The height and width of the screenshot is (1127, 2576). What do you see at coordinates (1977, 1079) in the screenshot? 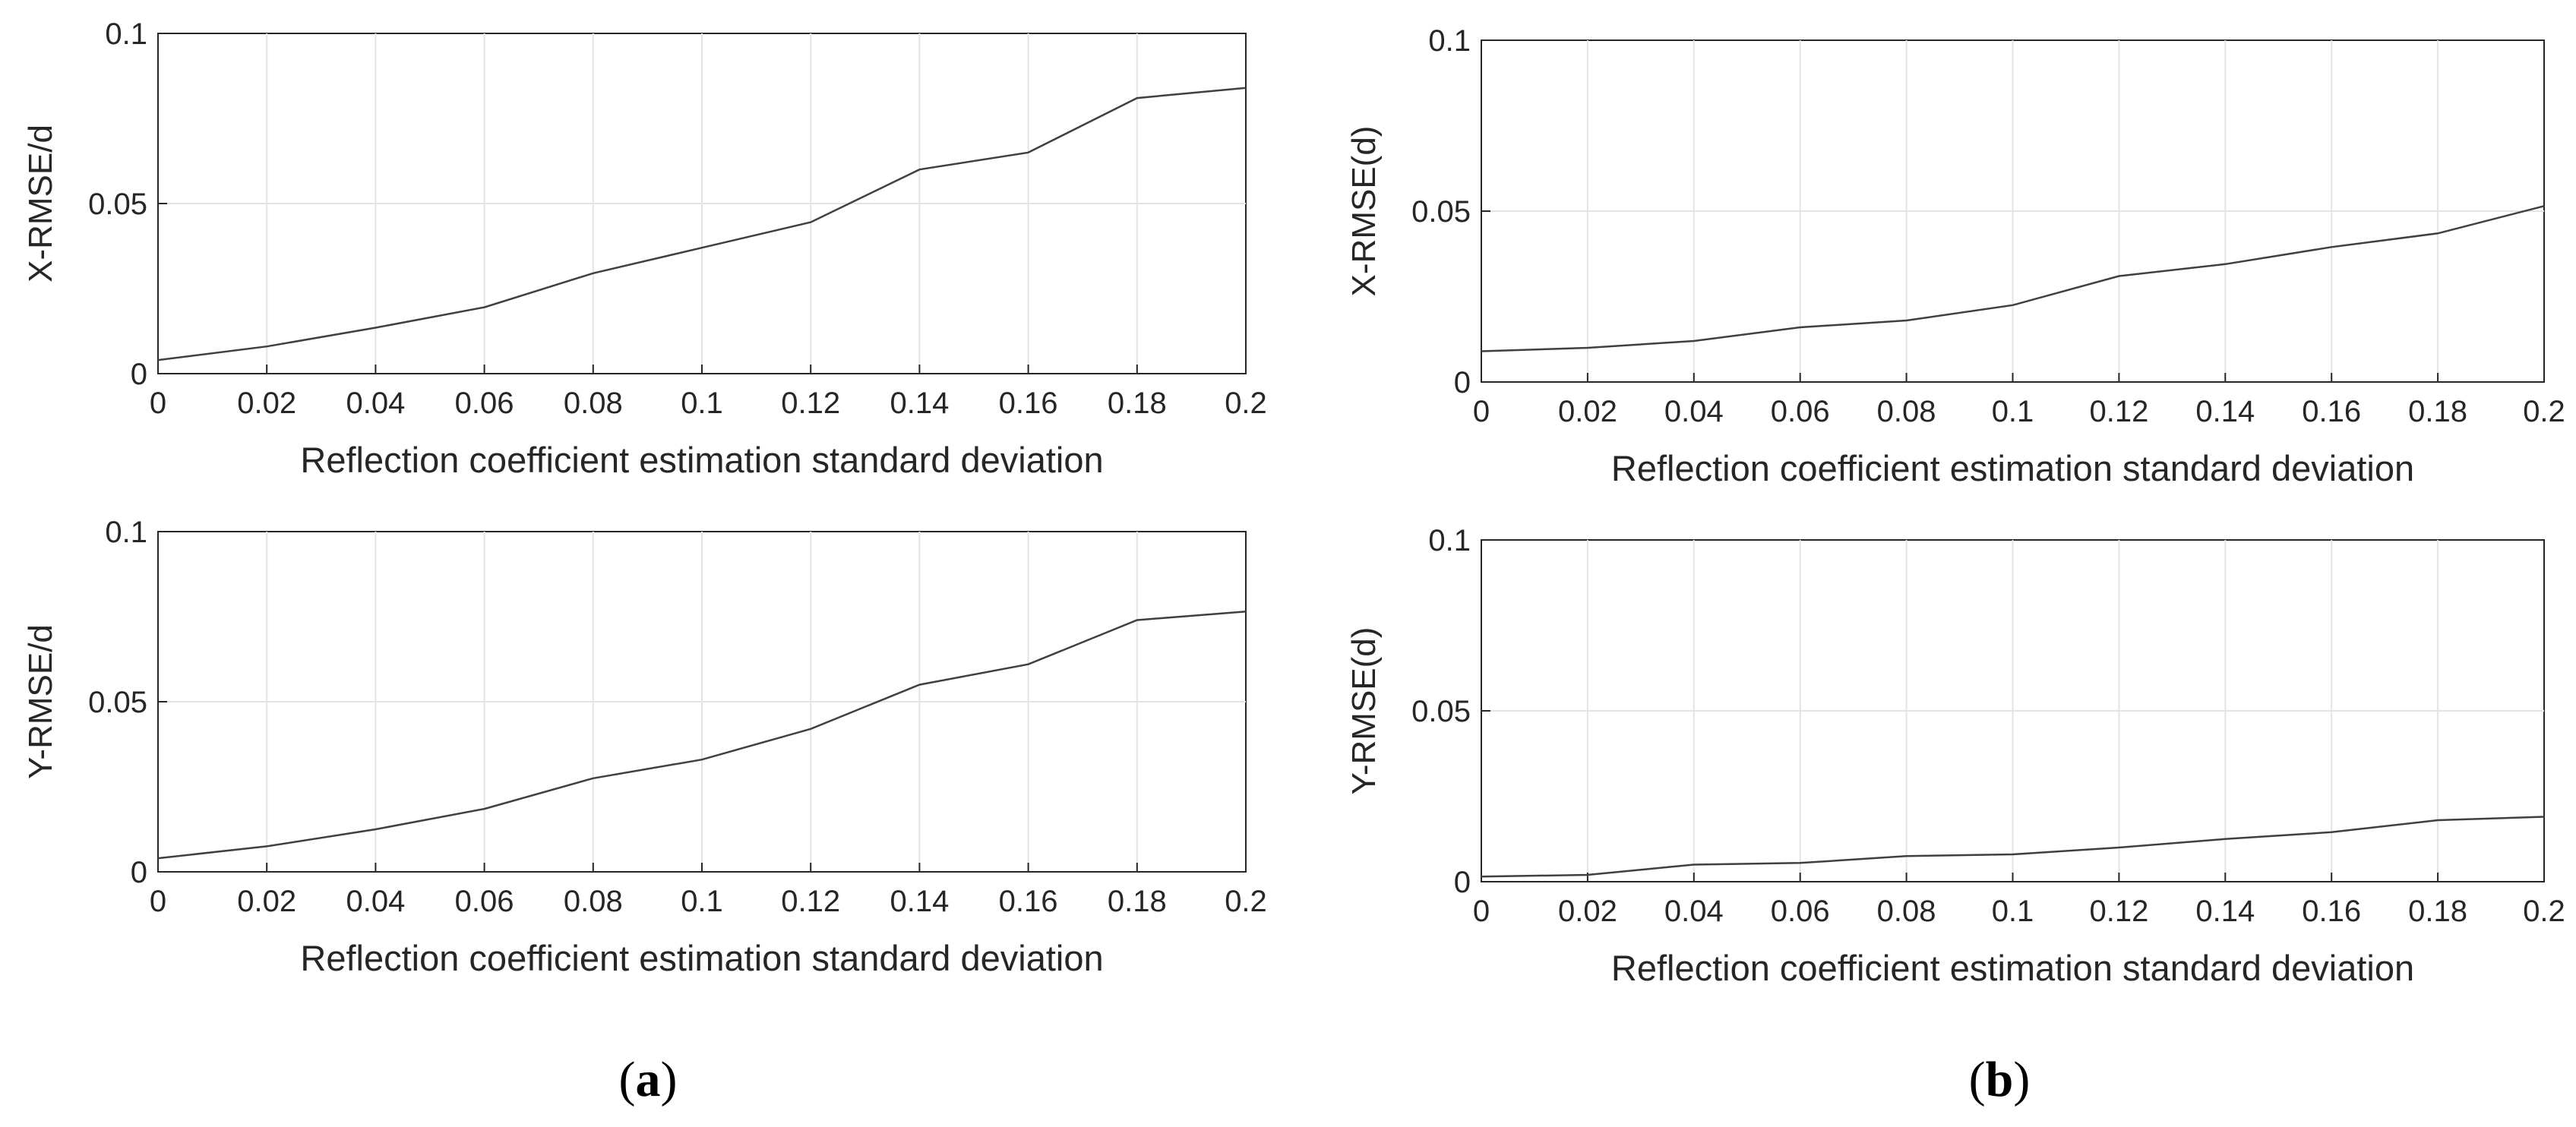
I see `caption-b-open: (` at bounding box center [1977, 1079].